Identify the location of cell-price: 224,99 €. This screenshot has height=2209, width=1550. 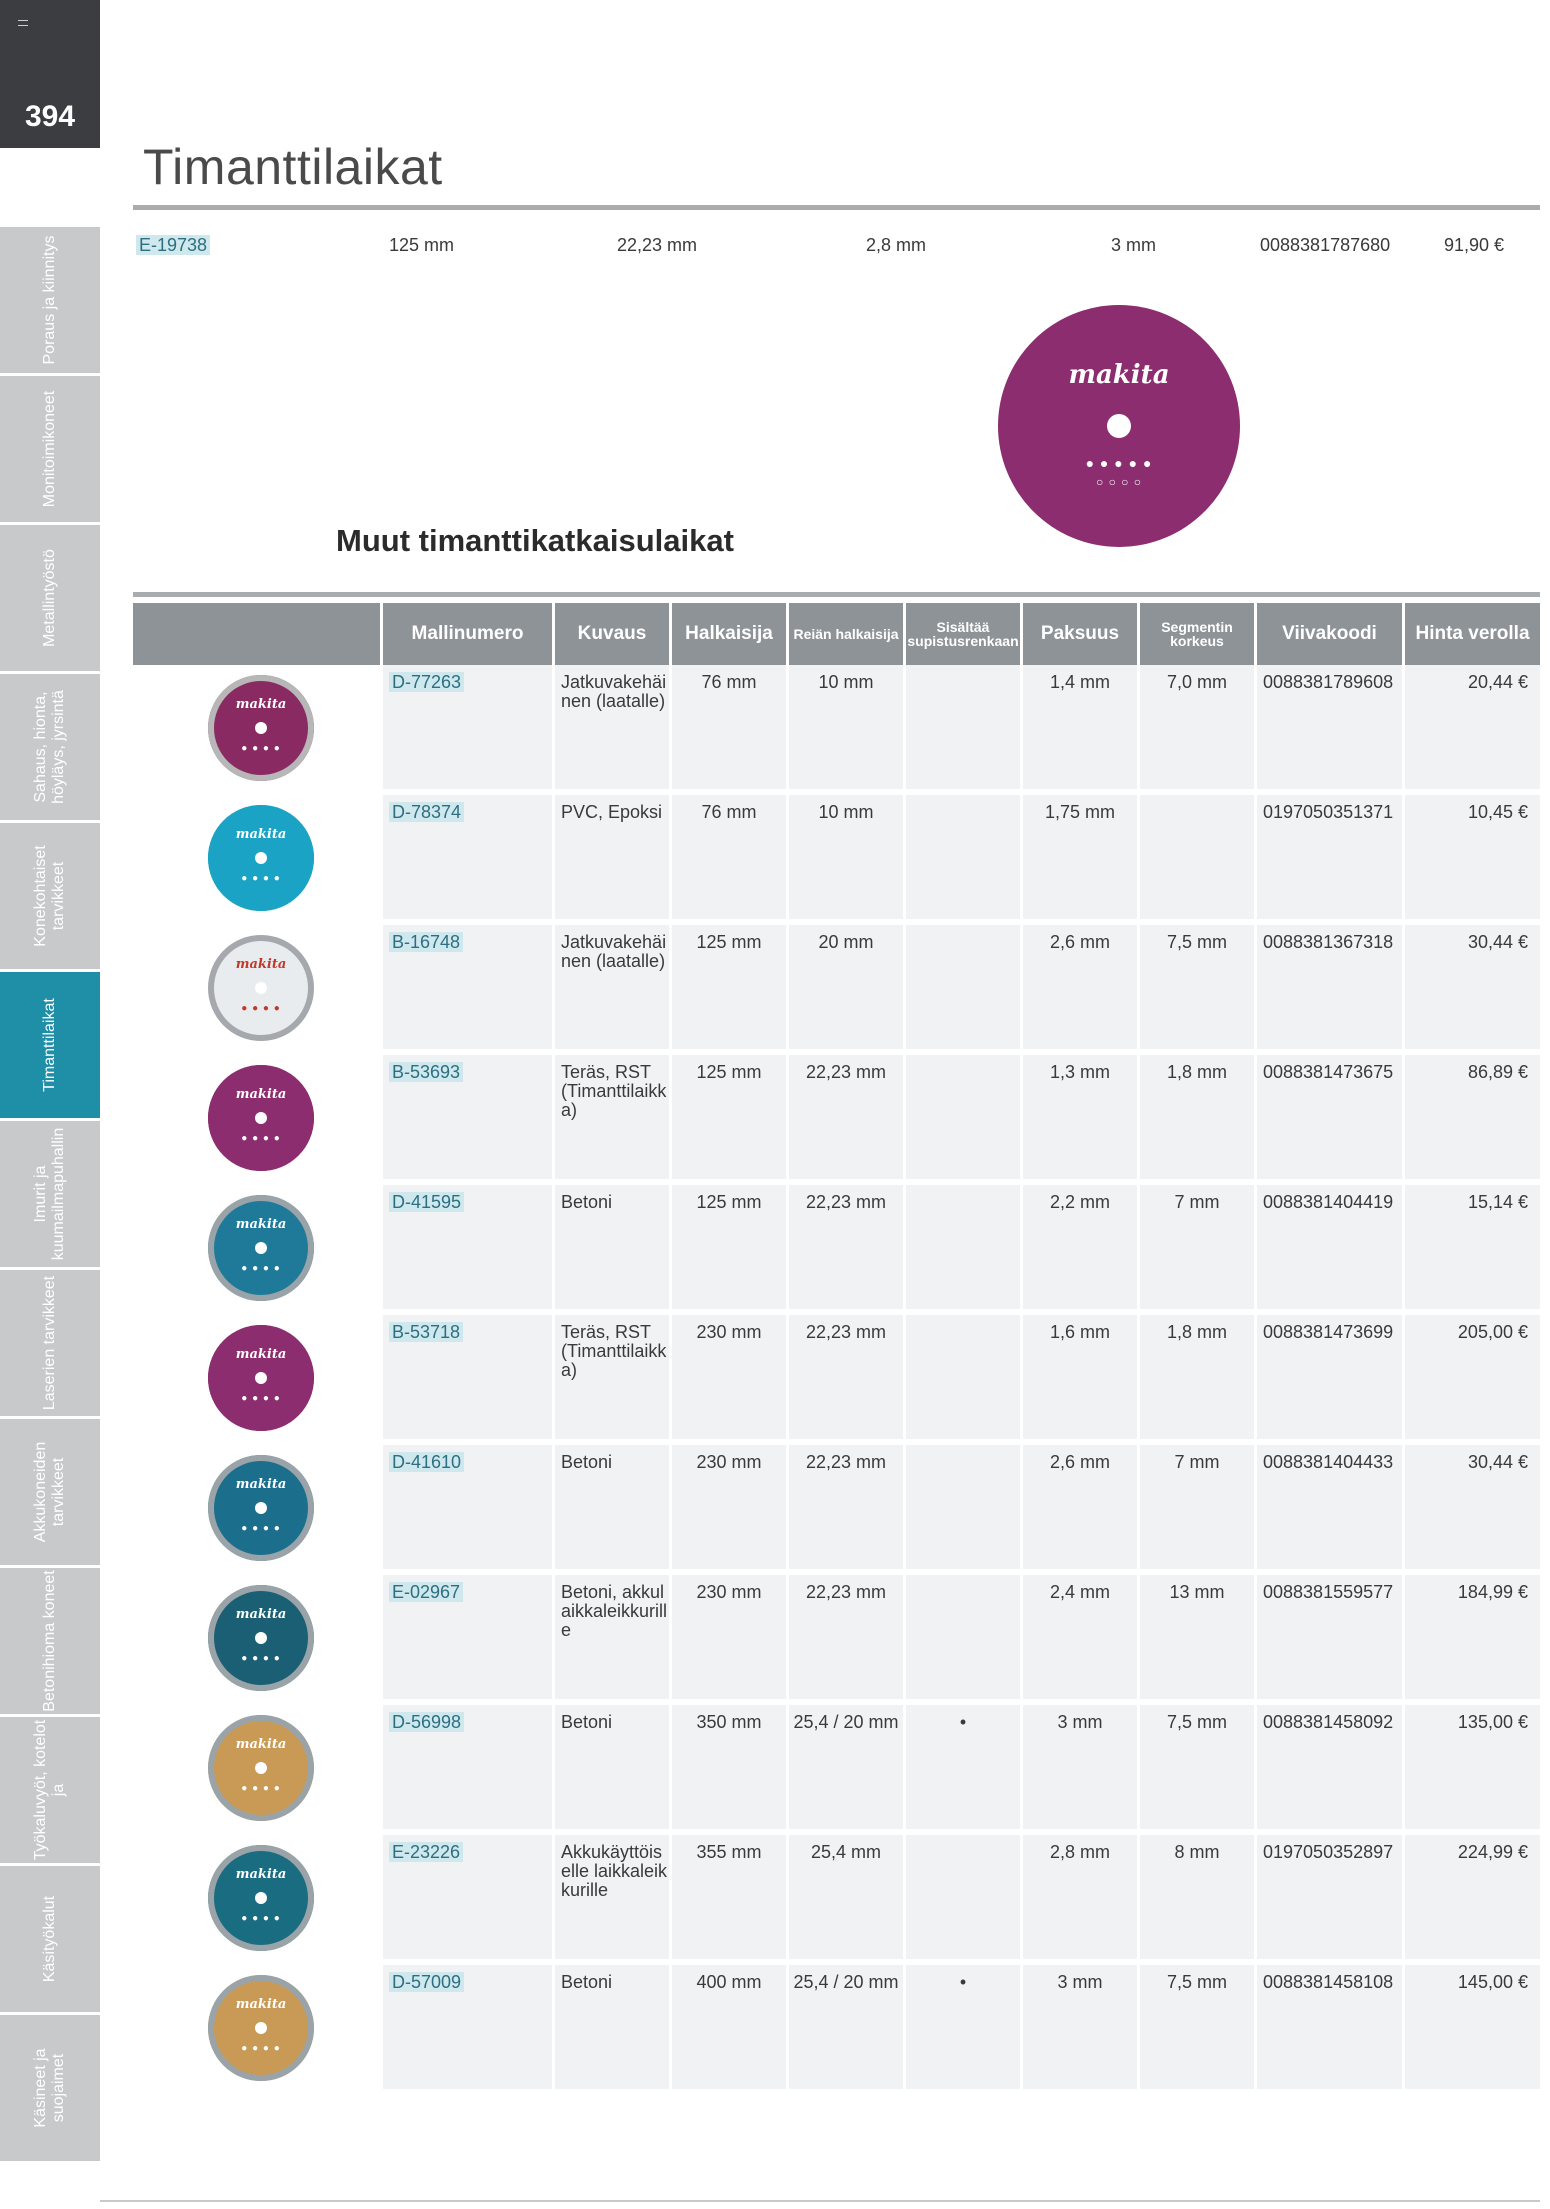
(1471, 1899).